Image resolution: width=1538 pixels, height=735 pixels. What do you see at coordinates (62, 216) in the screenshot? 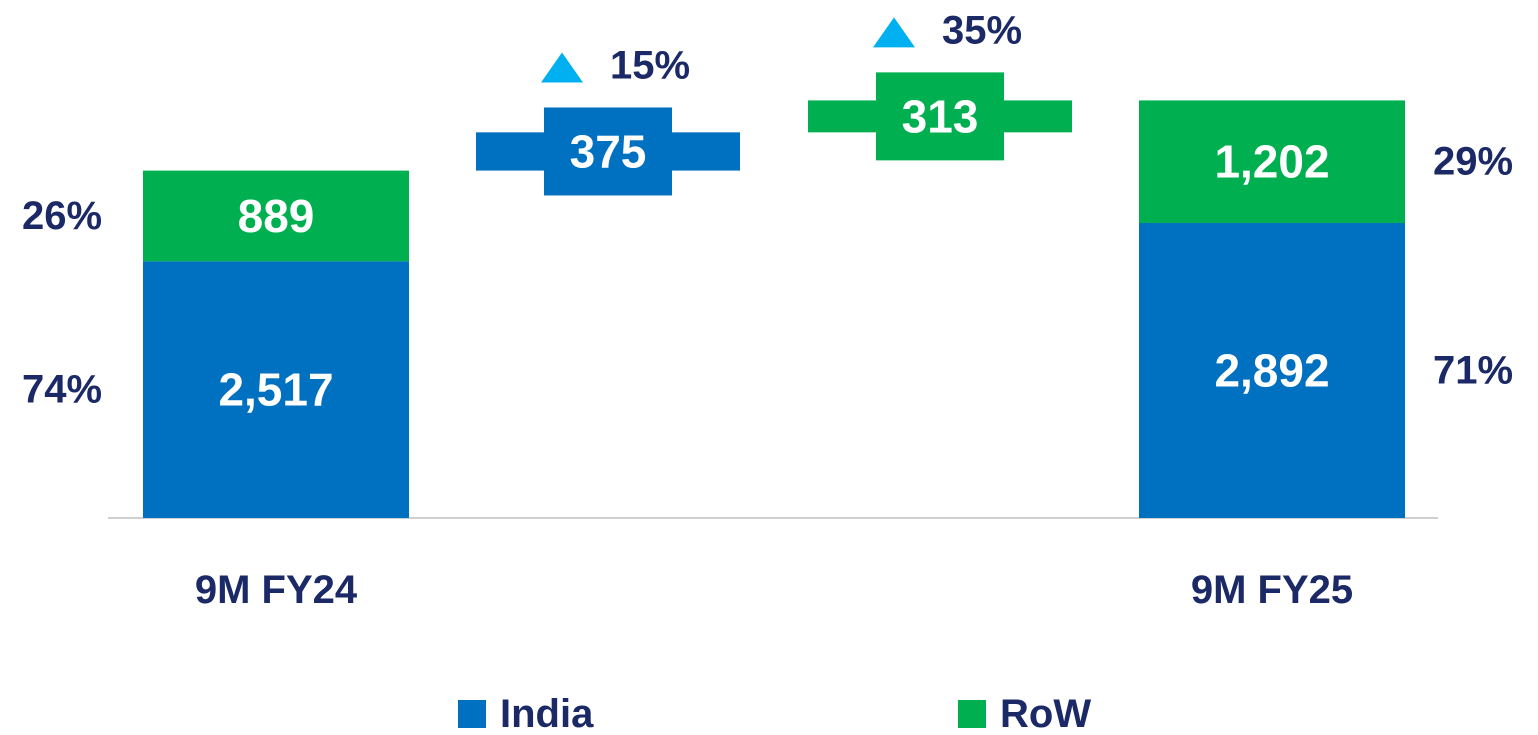
I see `share-label: 26%` at bounding box center [62, 216].